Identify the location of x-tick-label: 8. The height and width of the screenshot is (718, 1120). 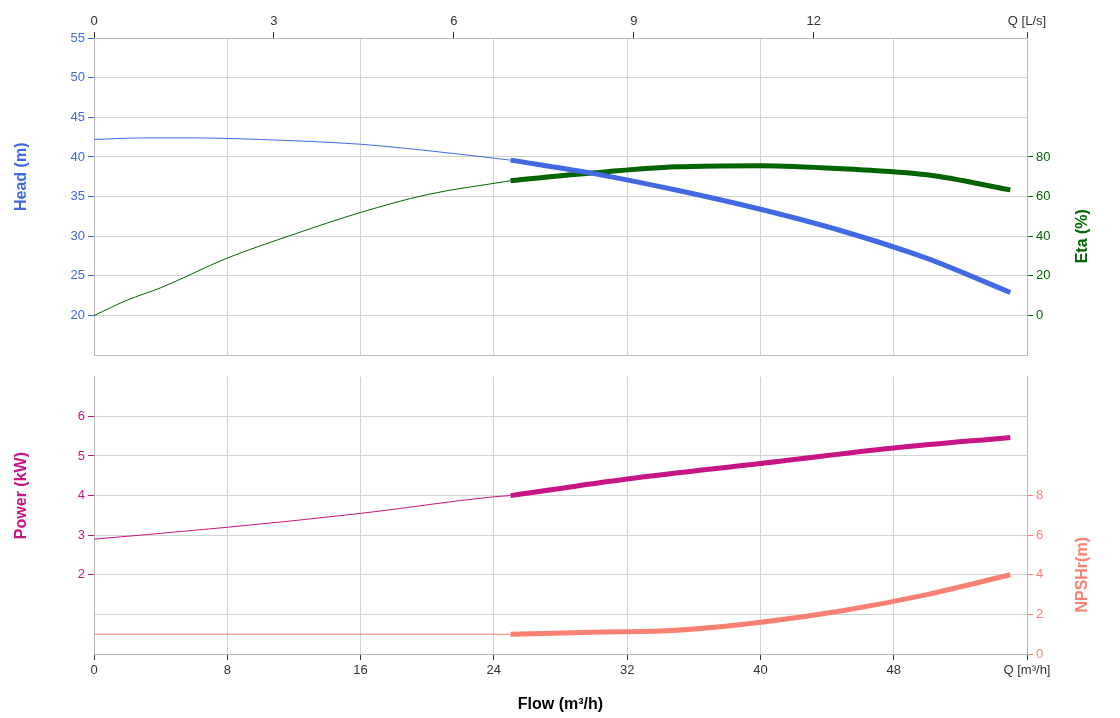
(227, 670).